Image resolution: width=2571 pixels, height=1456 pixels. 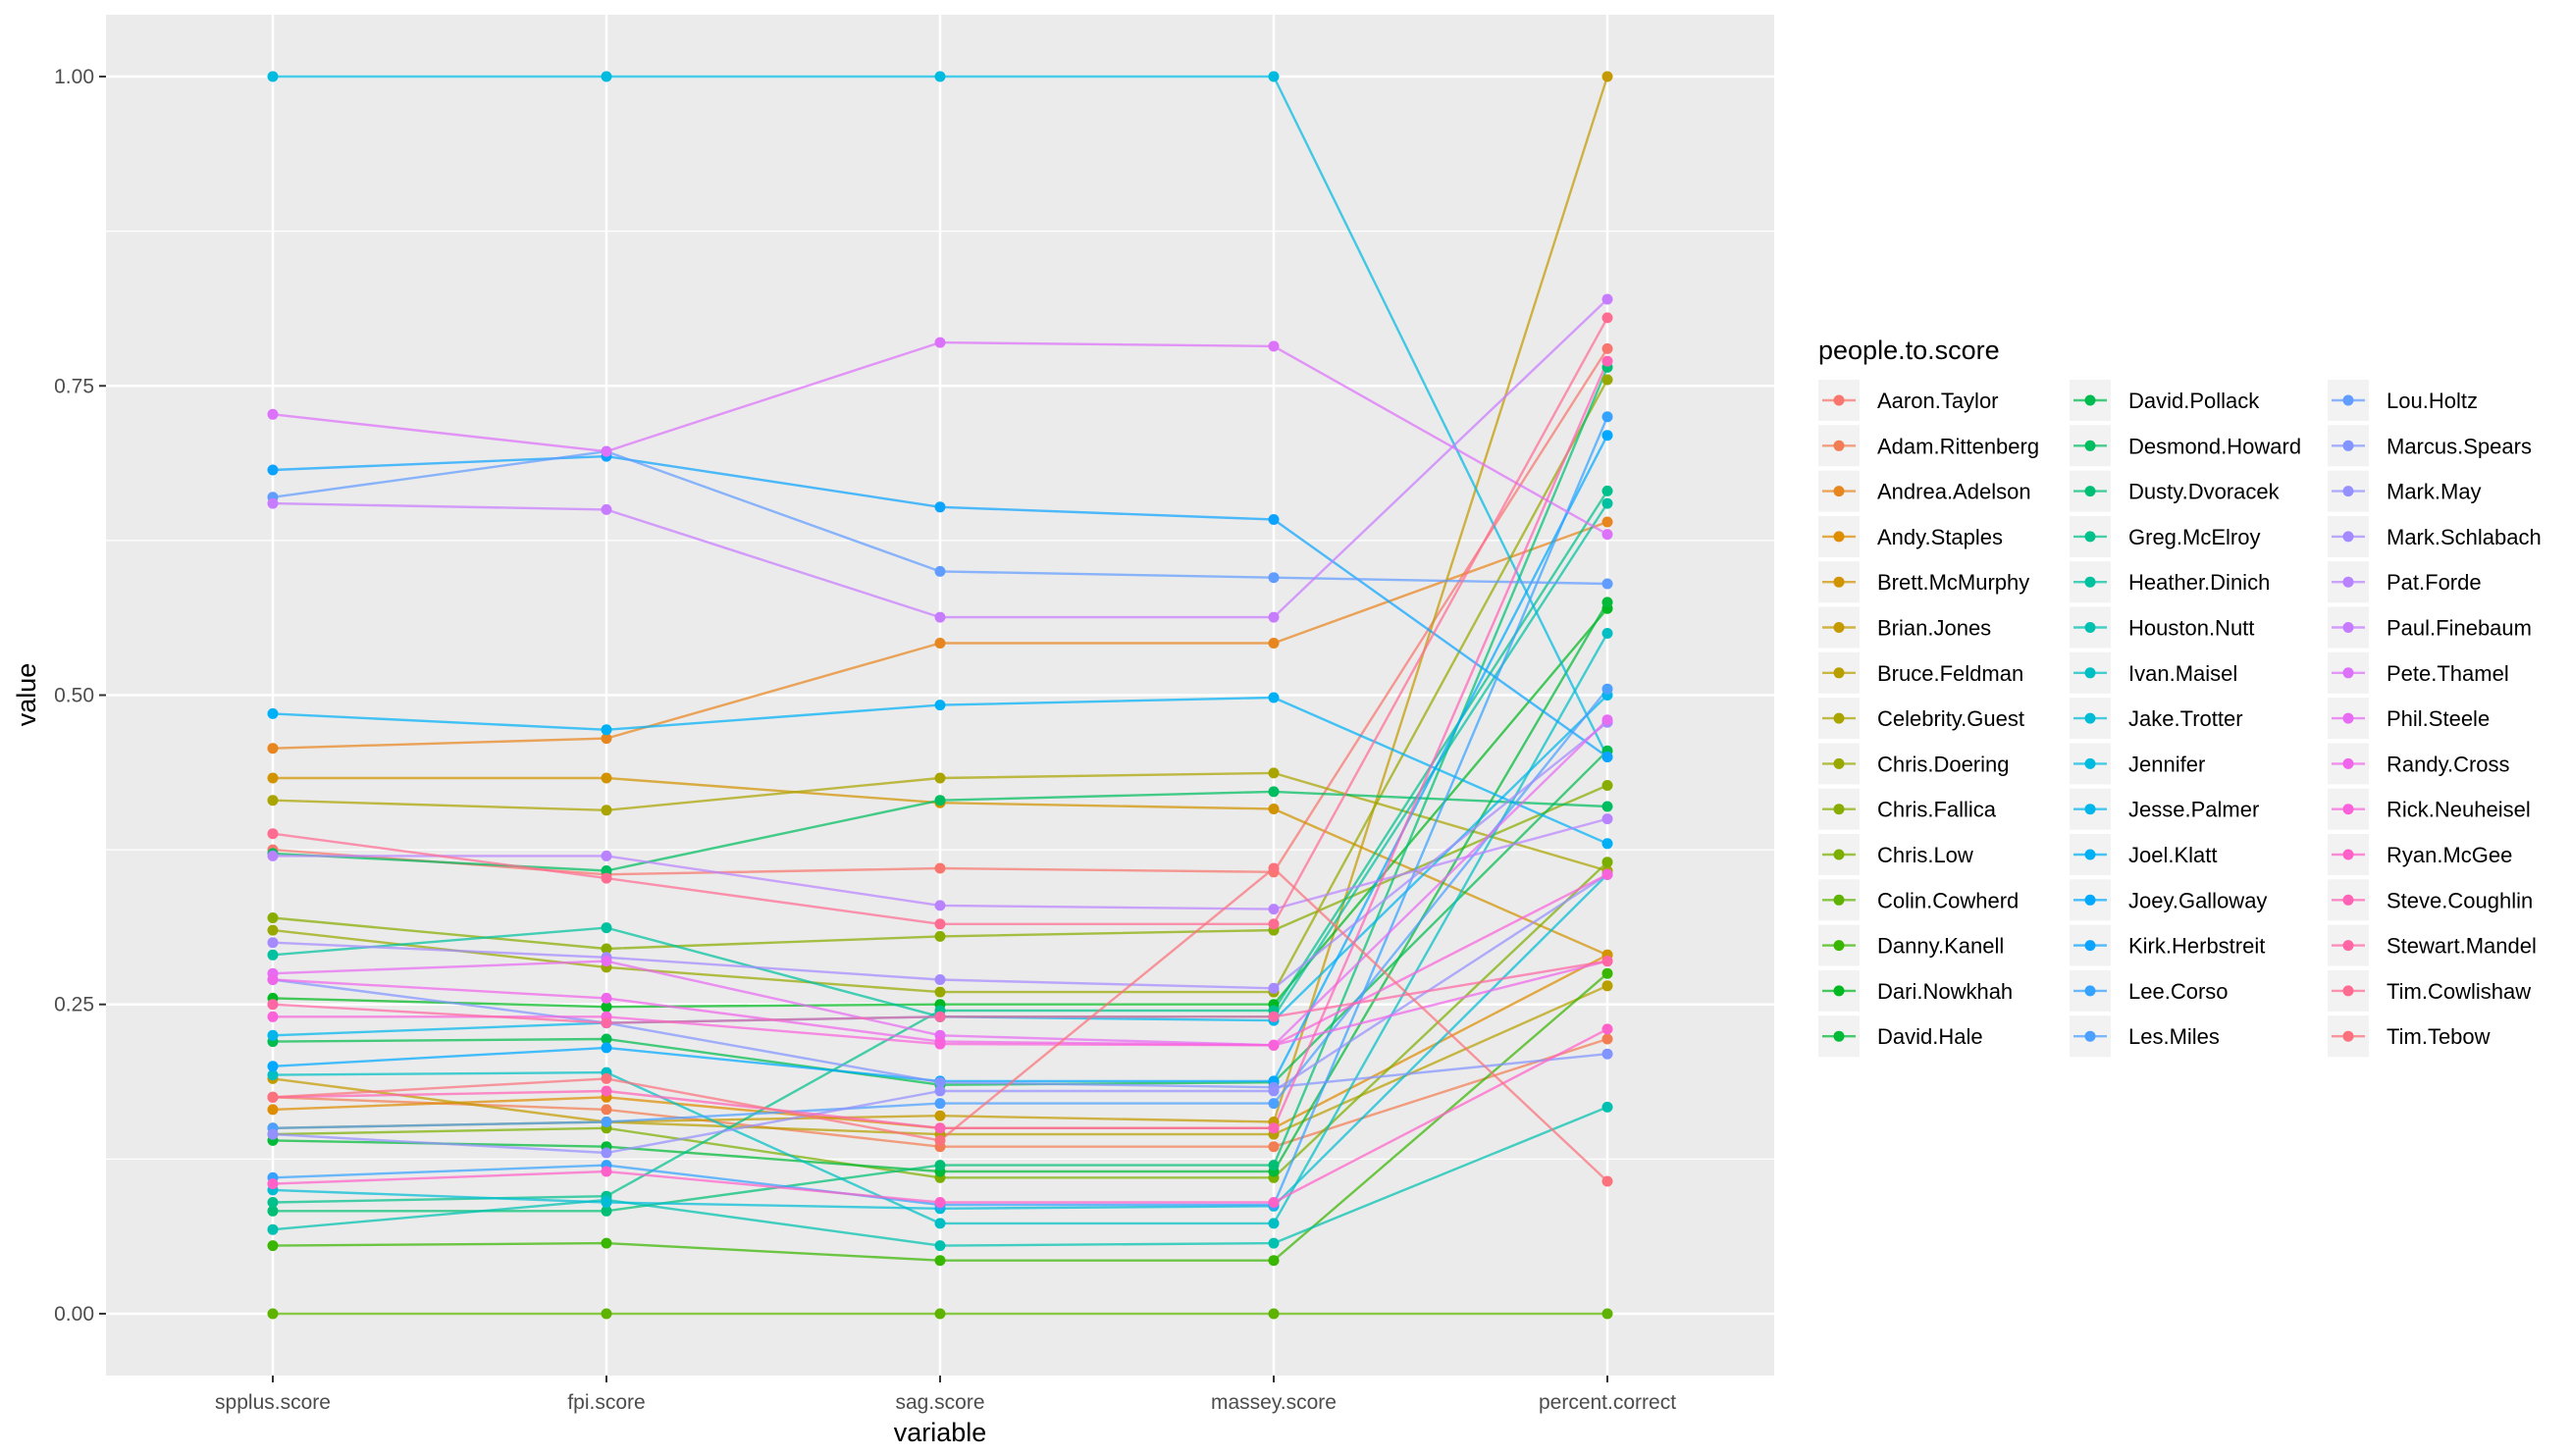 I want to click on legend-label: Kirk.Herbstreit, so click(x=2196, y=946).